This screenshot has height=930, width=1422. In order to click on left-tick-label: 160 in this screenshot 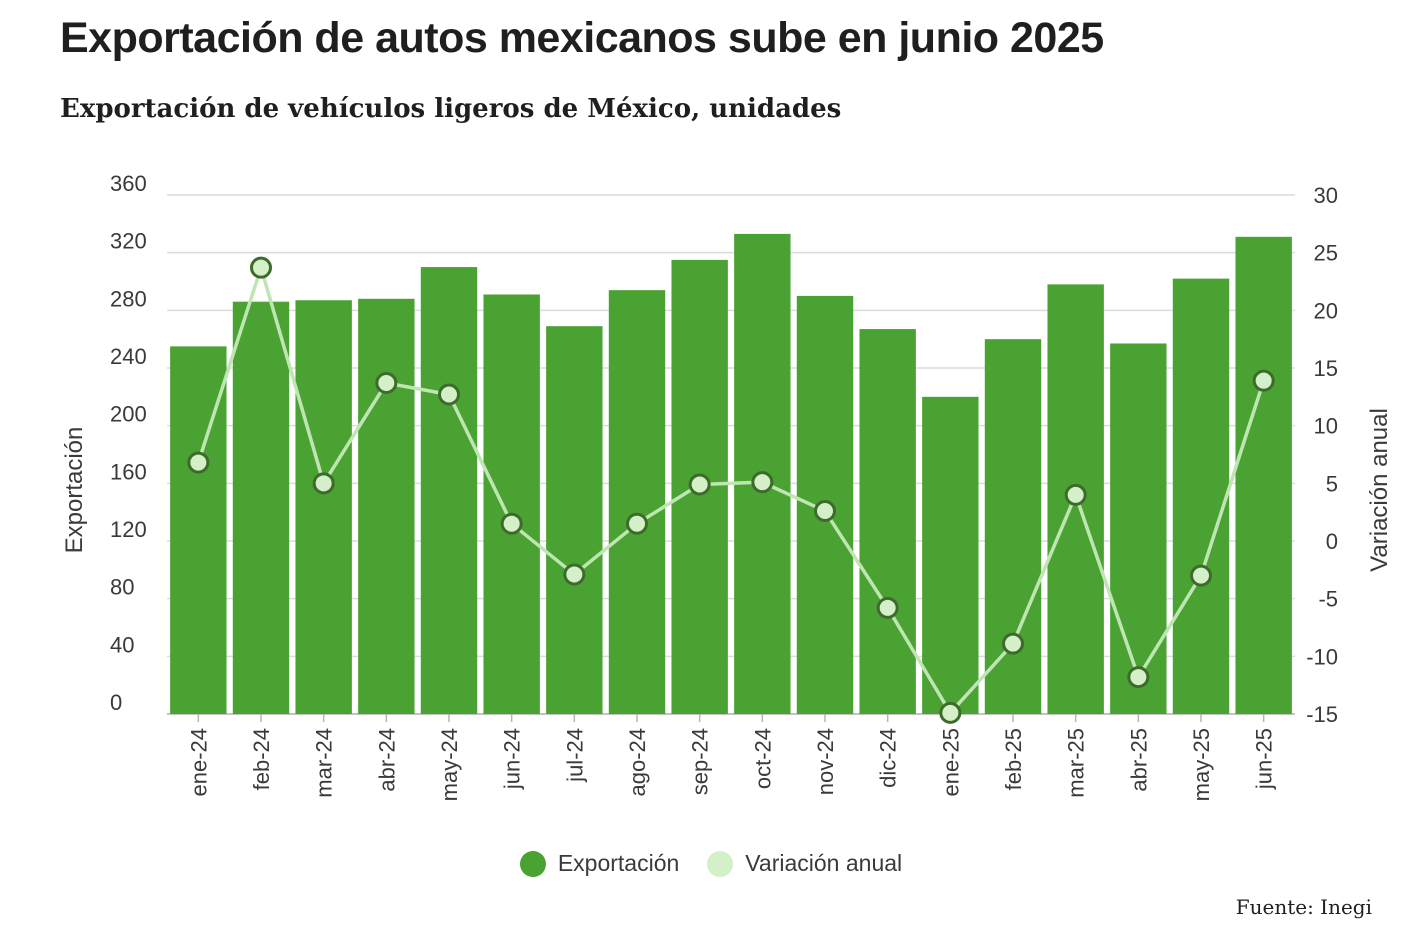, I will do `click(128, 471)`.